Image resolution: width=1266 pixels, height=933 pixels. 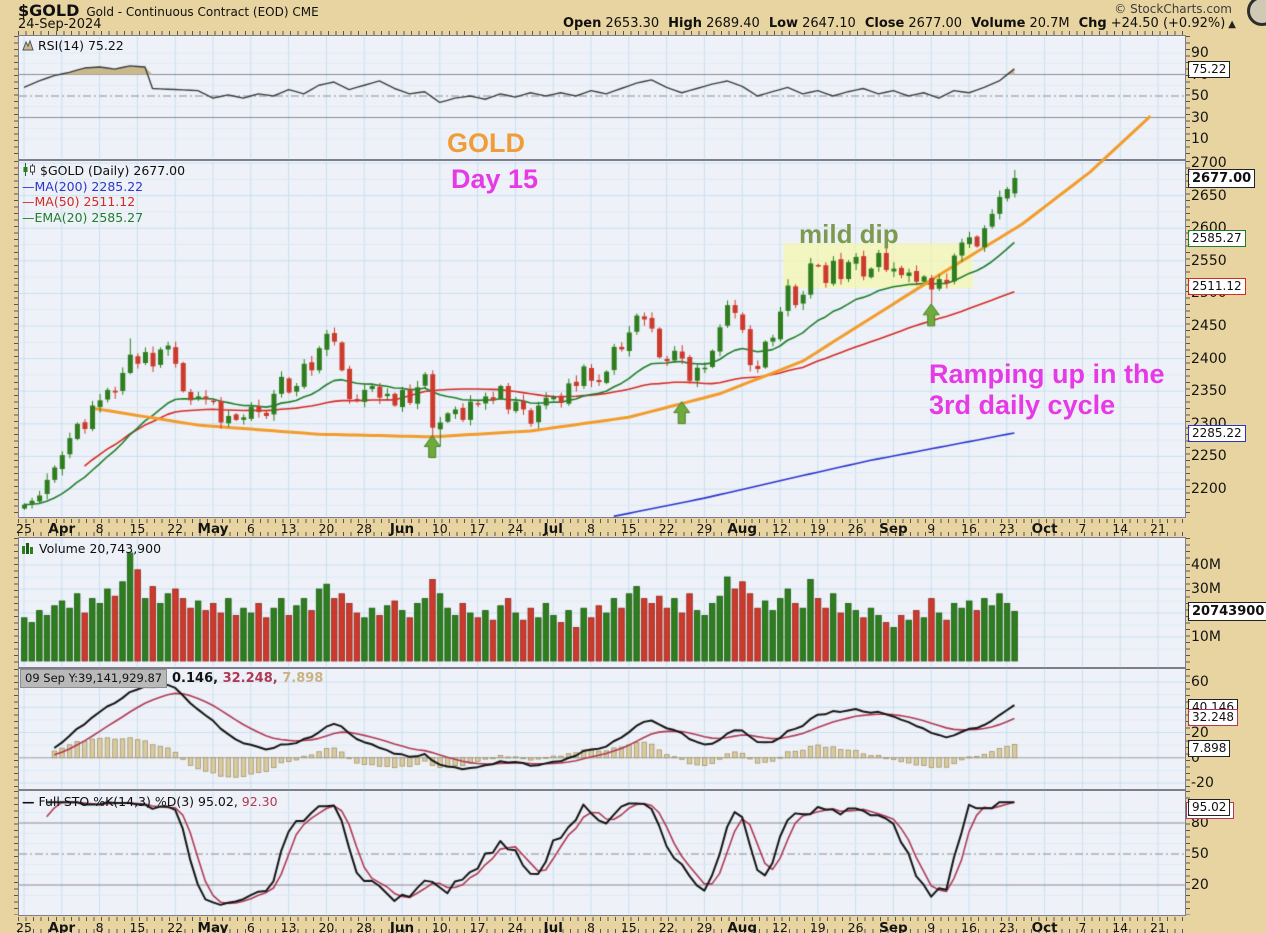 I want to click on x-tick-label: 14, so click(x=1120, y=926).